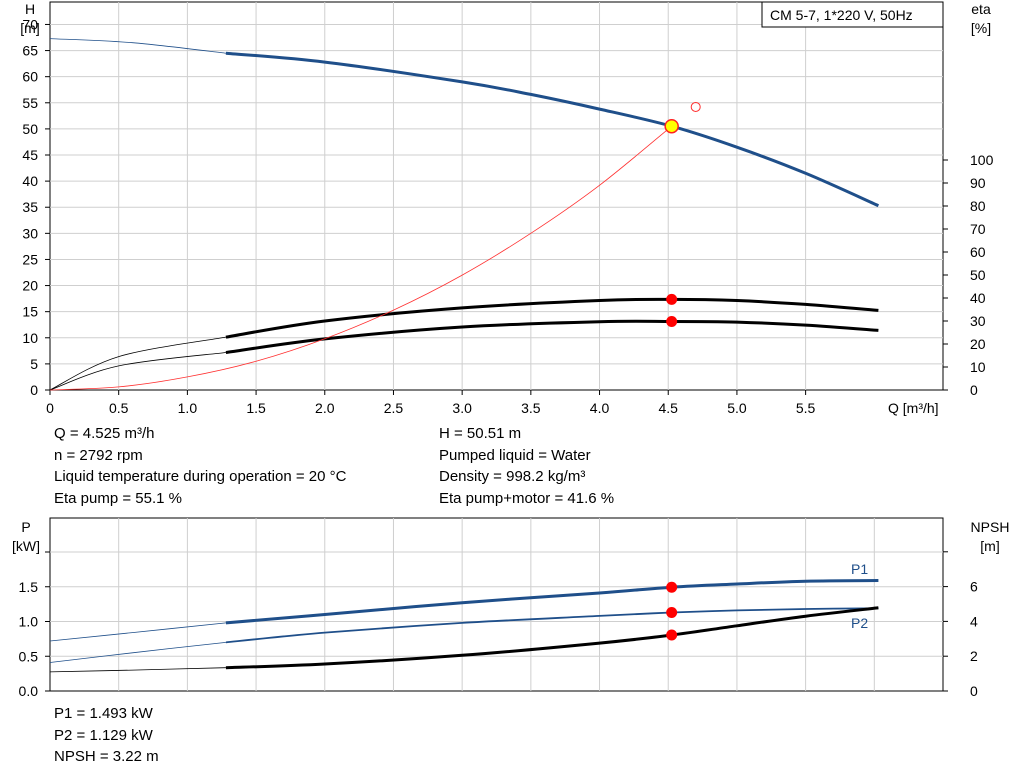 Image resolution: width=1024 pixels, height=781 pixels. Describe the element at coordinates (26, 536) in the screenshot. I see `y-axis-label: P [kW]` at that location.